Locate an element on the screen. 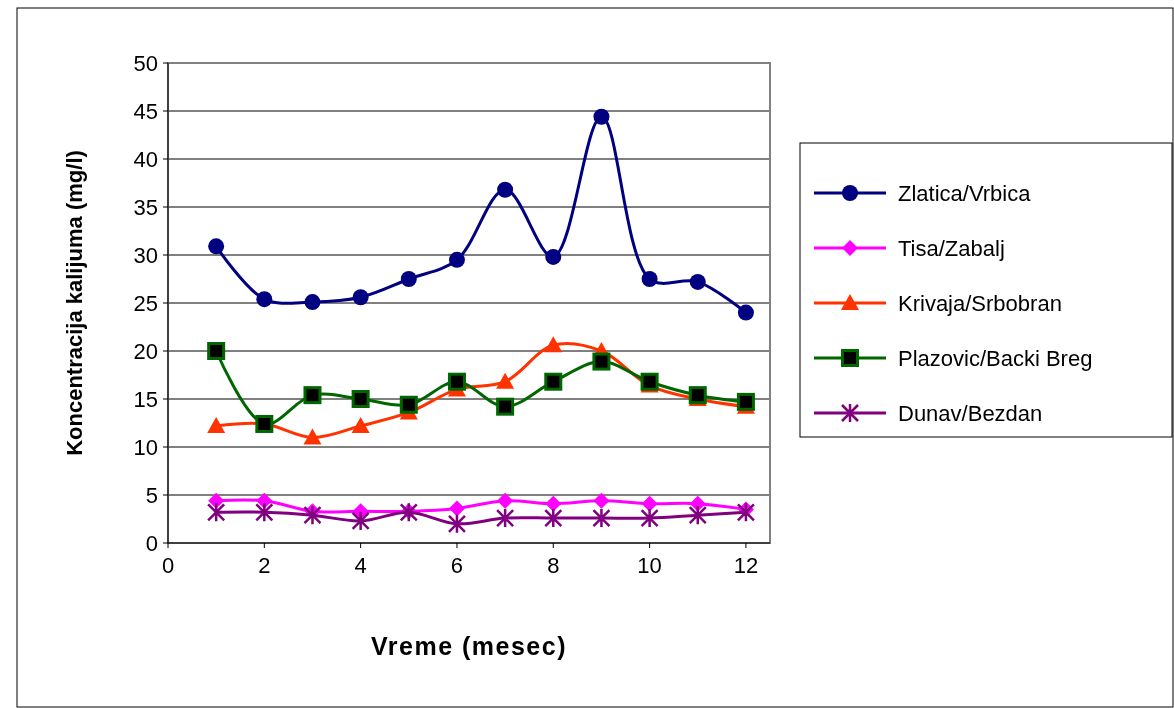 The height and width of the screenshot is (708, 1174). legend-label: Tisa/Zabalj is located at coordinates (951, 248).